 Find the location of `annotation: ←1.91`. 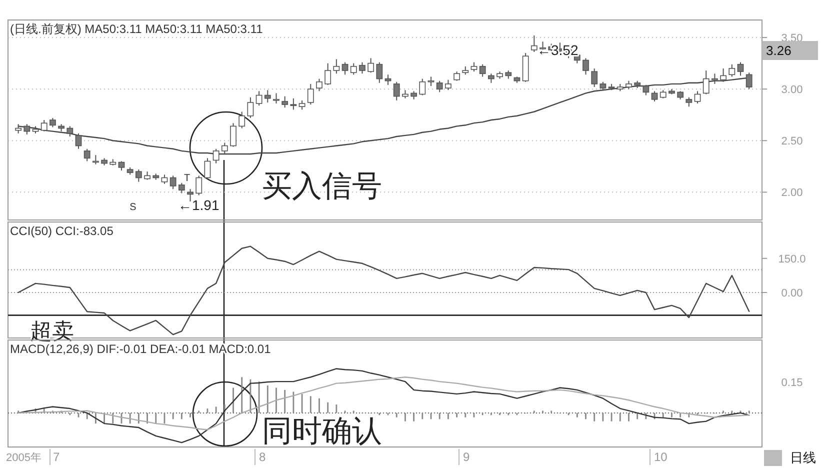

annotation: ←1.91 is located at coordinates (199, 205).